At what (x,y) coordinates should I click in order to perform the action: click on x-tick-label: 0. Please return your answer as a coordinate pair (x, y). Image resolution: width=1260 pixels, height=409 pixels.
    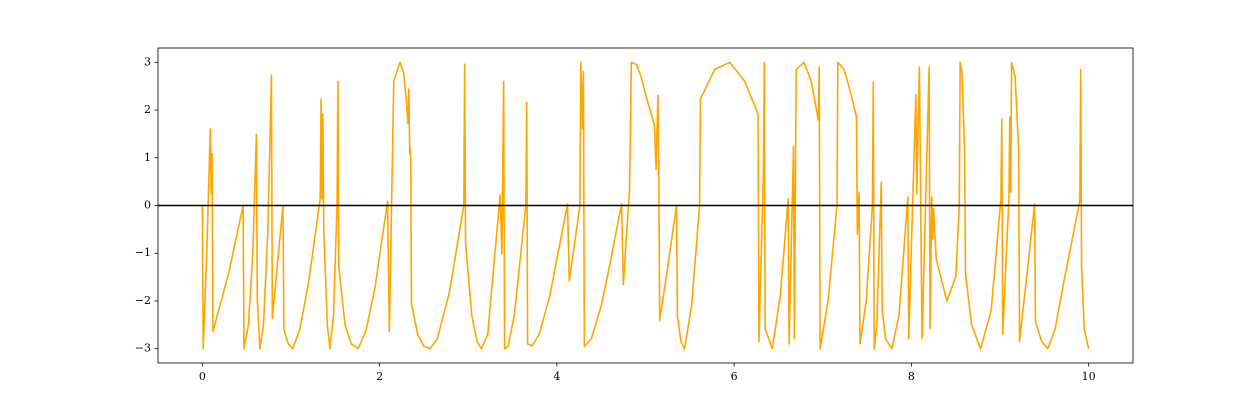
    Looking at the image, I should click on (202, 376).